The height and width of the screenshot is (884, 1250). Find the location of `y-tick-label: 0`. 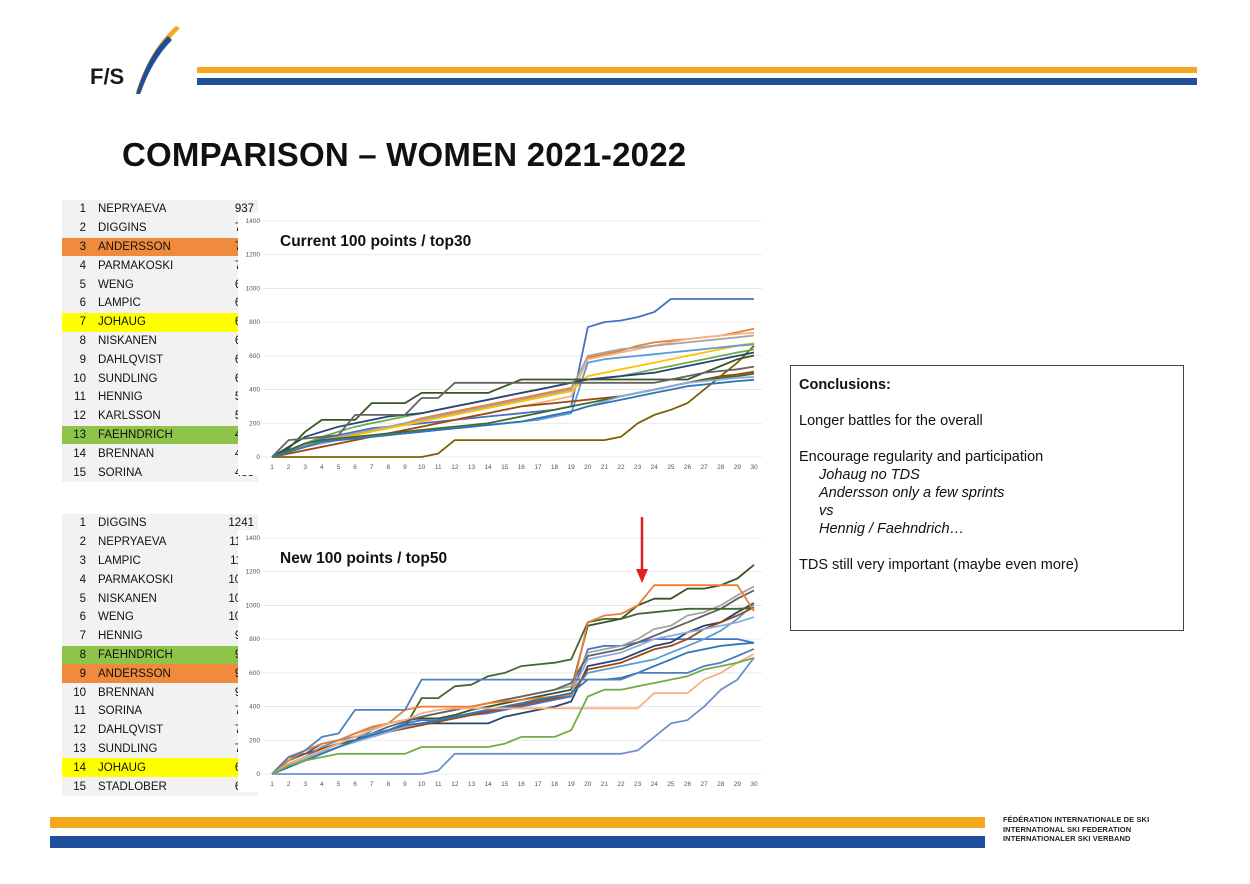

y-tick-label: 0 is located at coordinates (258, 774).